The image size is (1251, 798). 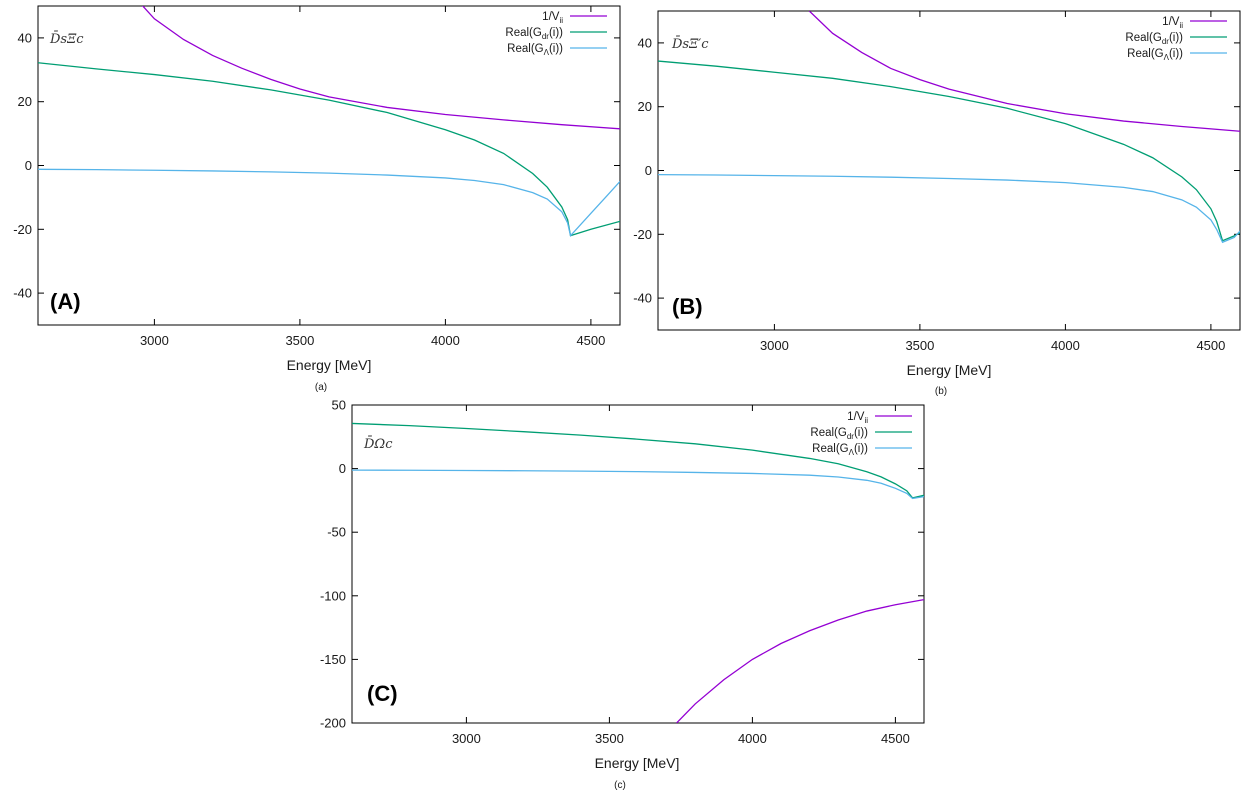 I want to click on channel-label: D̄Ωc, so click(x=378, y=444).